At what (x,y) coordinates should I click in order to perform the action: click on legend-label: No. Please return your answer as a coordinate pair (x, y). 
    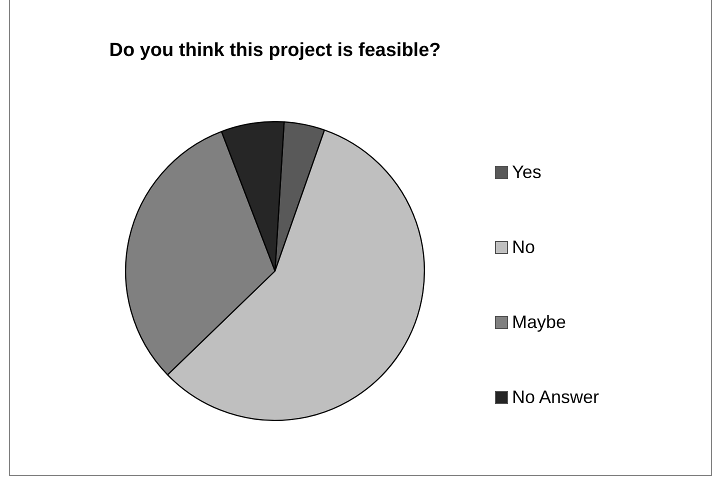
    Looking at the image, I should click on (524, 247).